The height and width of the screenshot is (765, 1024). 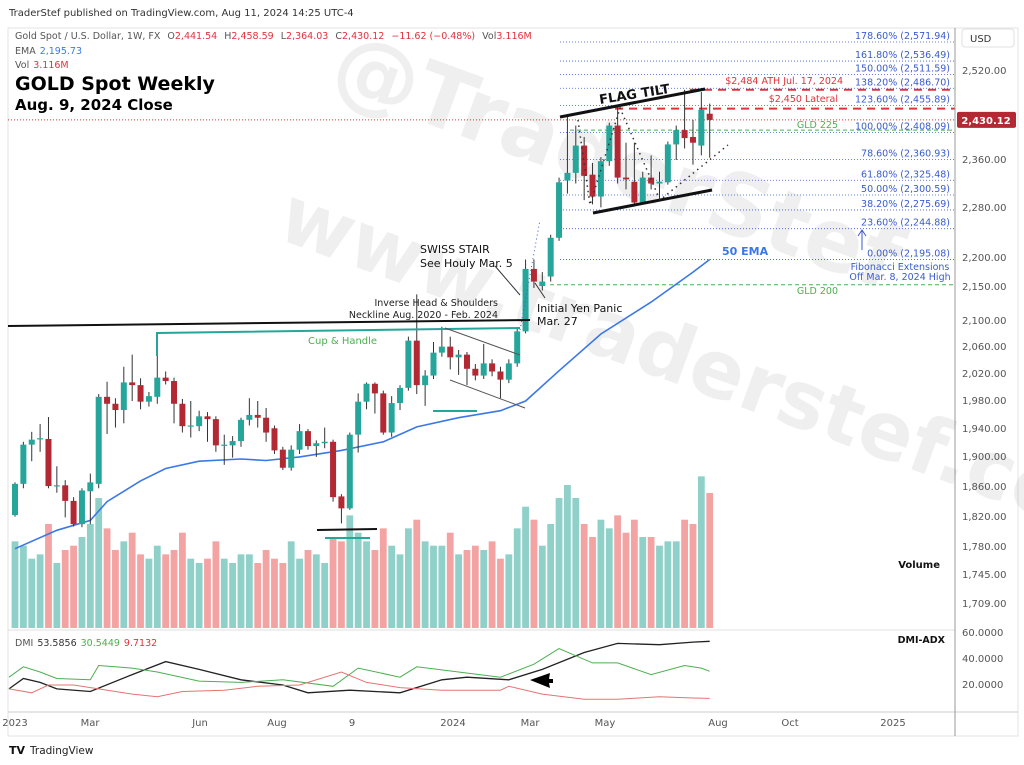 I want to click on price-tick: 2,020.00, so click(x=984, y=374).